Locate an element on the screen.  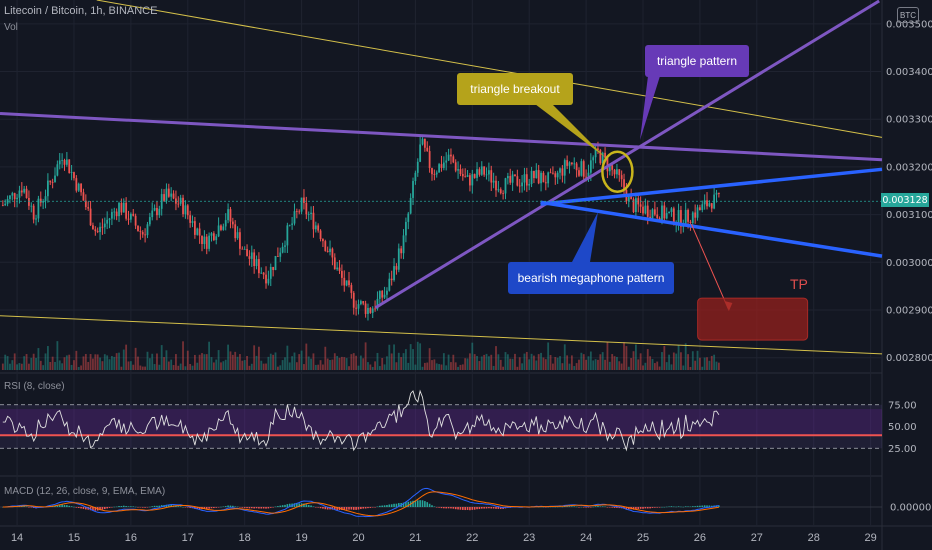
currency-badge: BTC is located at coordinates (908, 15).